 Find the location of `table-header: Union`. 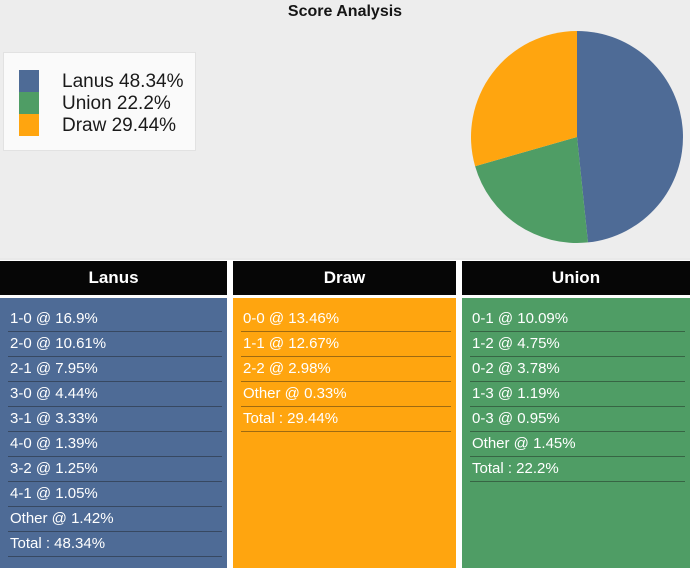

table-header: Union is located at coordinates (576, 279).